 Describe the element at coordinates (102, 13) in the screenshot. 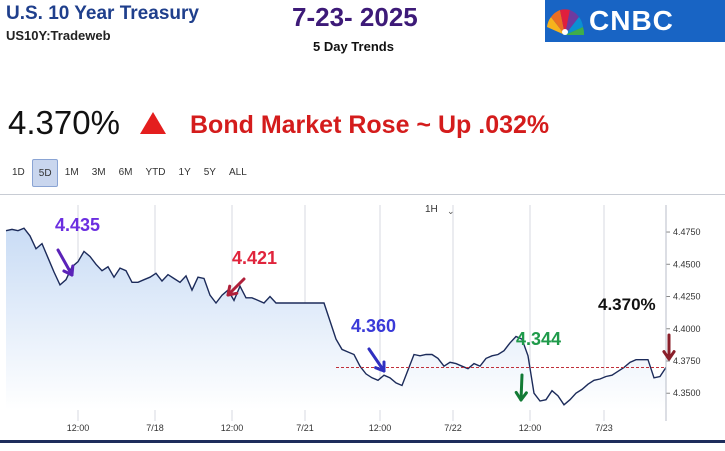

I see `instrument-title: U.S. 10 Year Treasury` at that location.